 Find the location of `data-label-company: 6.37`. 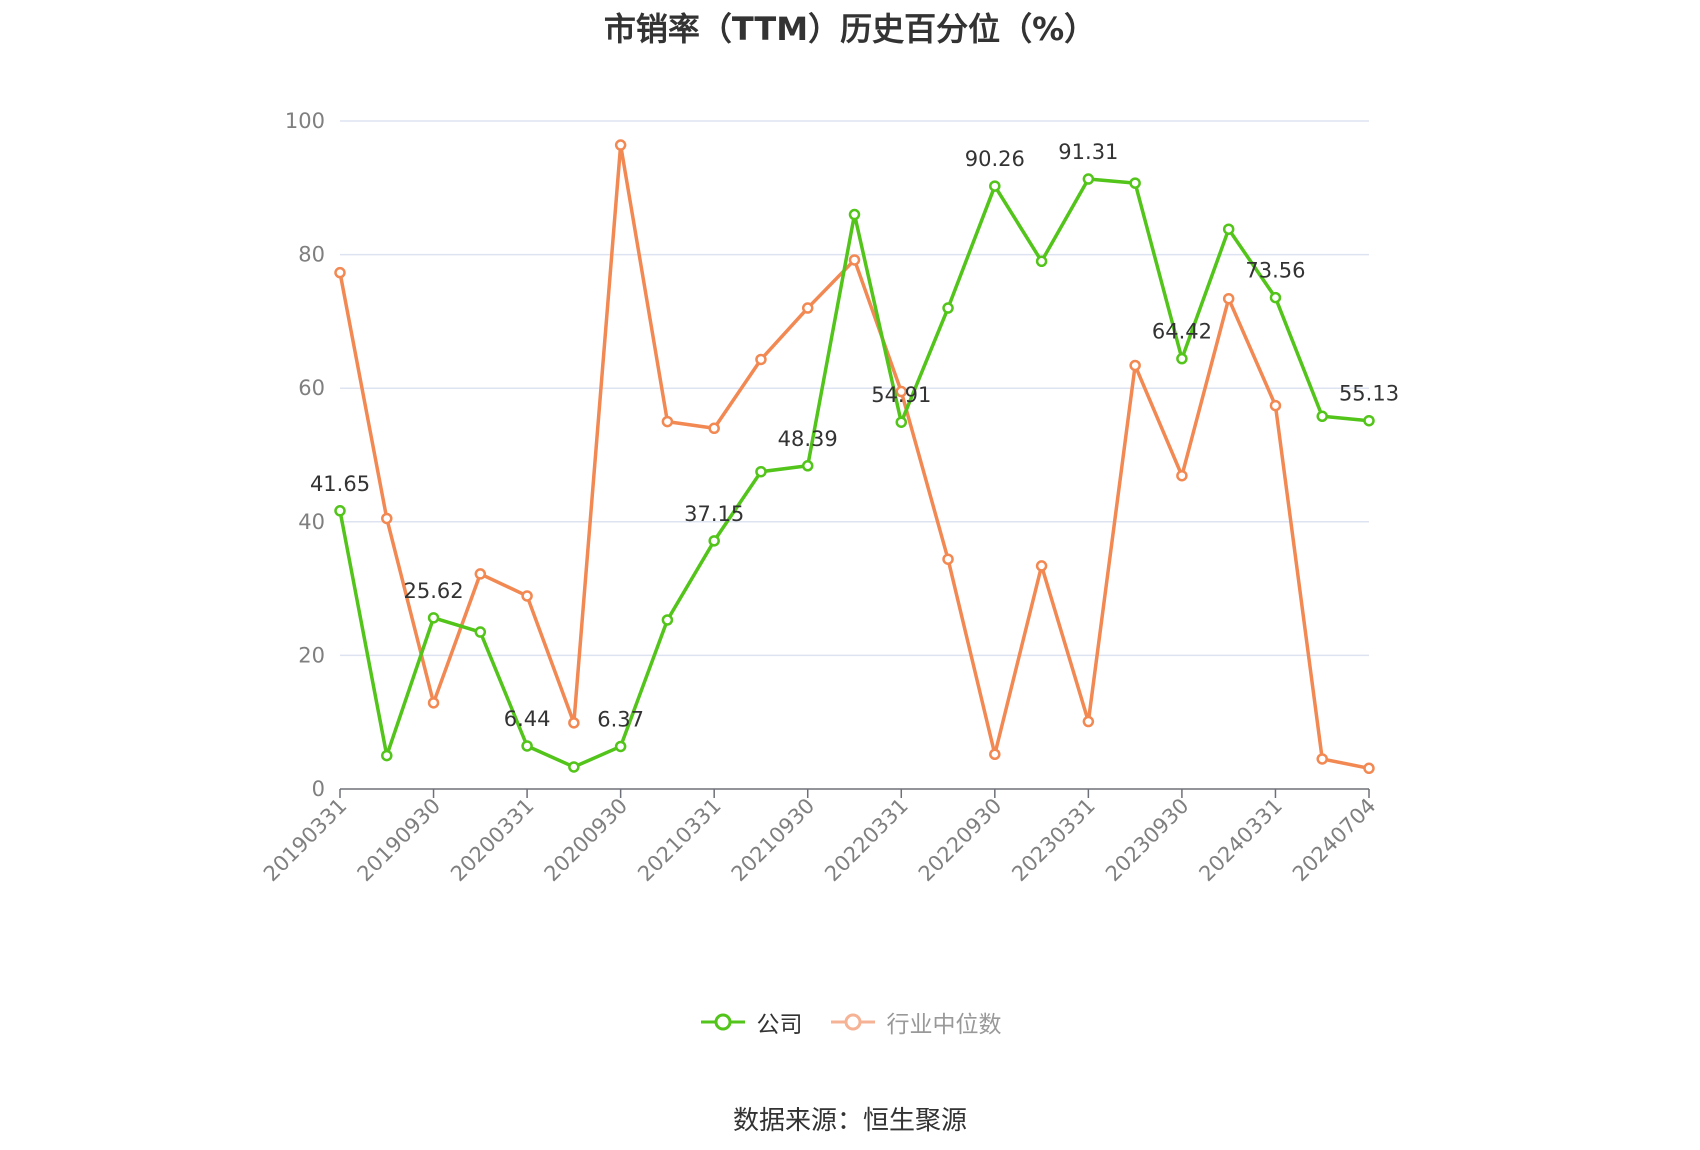

data-label-company: 6.37 is located at coordinates (620, 719).